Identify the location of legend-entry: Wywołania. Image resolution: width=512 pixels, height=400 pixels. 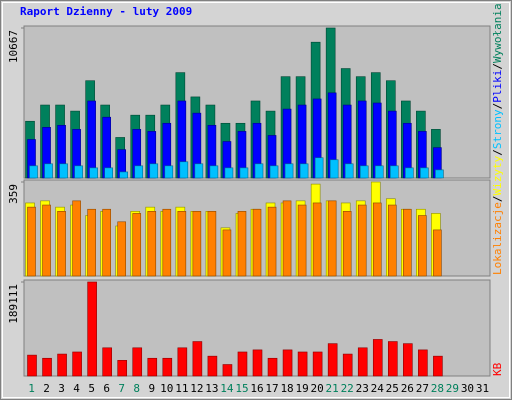
(497, 33).